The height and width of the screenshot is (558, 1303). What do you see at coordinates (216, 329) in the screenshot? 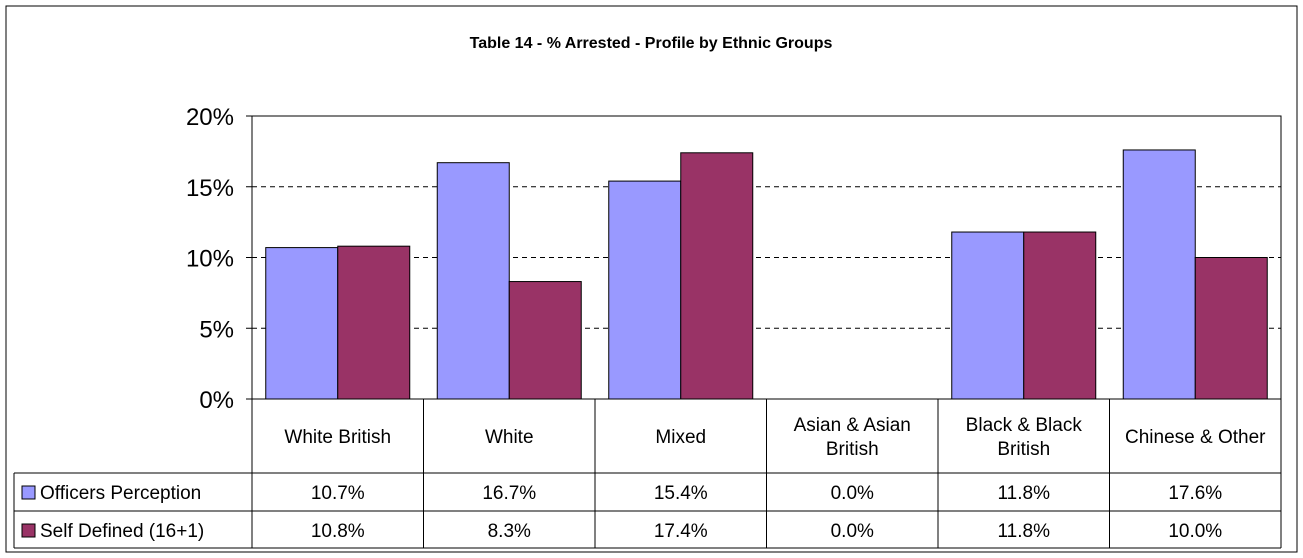
I see `y-tick-label: 5%` at bounding box center [216, 329].